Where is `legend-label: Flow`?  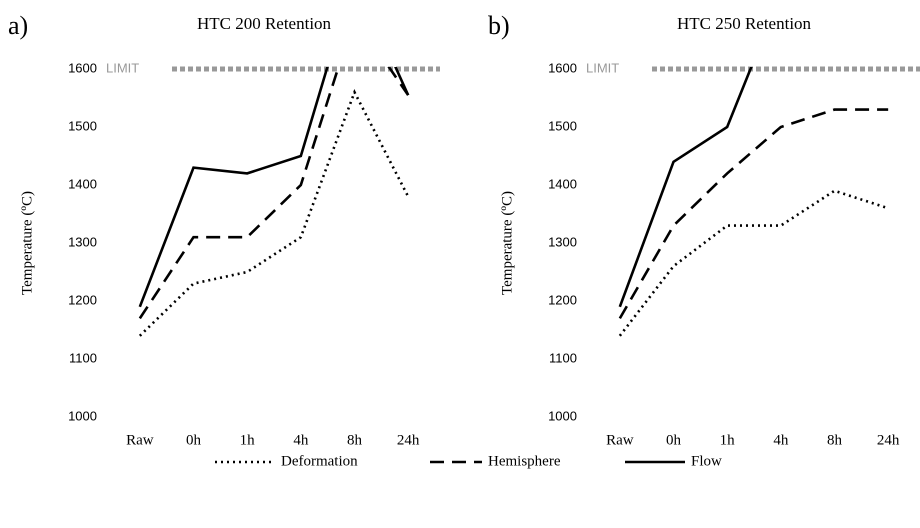
legend-label: Flow is located at coordinates (706, 461).